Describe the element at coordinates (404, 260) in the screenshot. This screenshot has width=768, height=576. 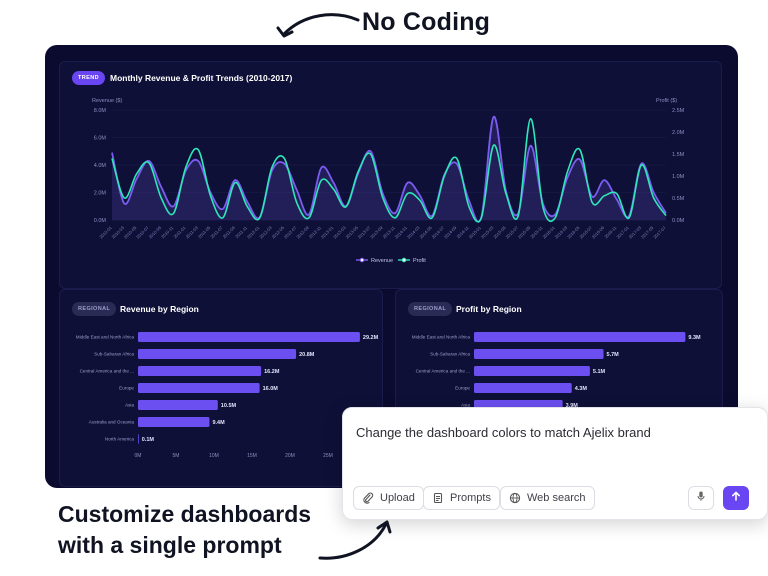
I see `legend-profit-marker` at that location.